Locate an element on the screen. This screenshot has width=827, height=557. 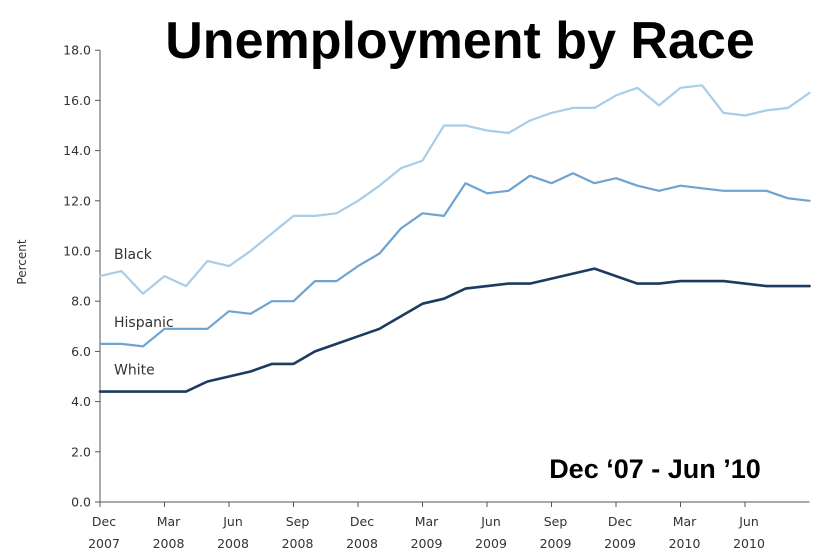
series-labels: Black Hispanic White is located at coordinates (144, 312).